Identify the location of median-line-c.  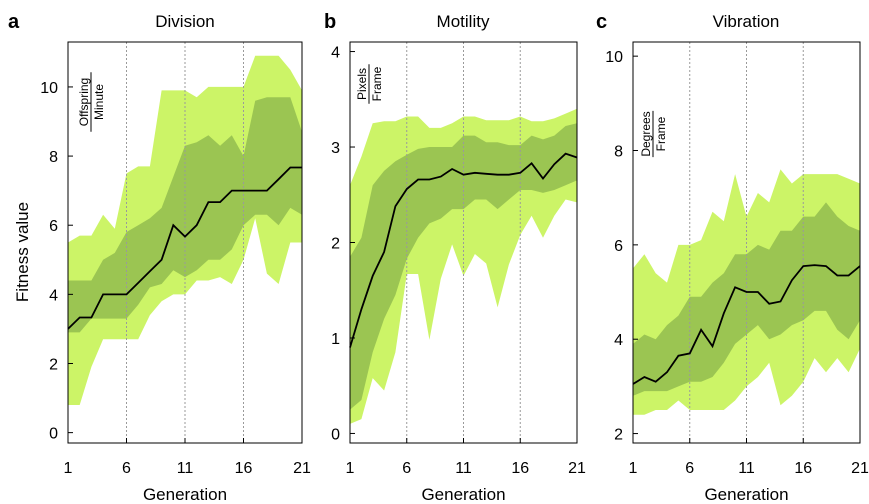
(746, 324).